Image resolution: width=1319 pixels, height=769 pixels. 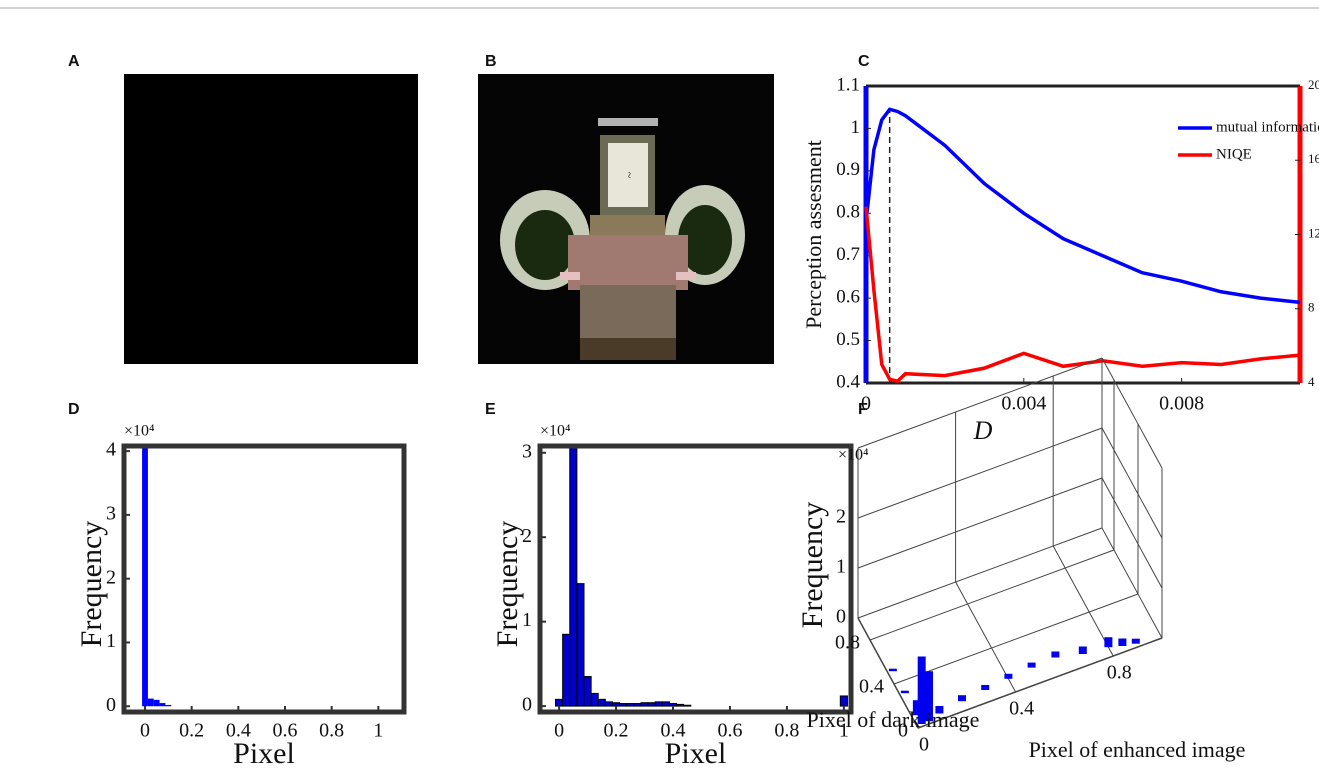 What do you see at coordinates (848, 297) in the screenshot?
I see `y-tick-label: 0.6` at bounding box center [848, 297].